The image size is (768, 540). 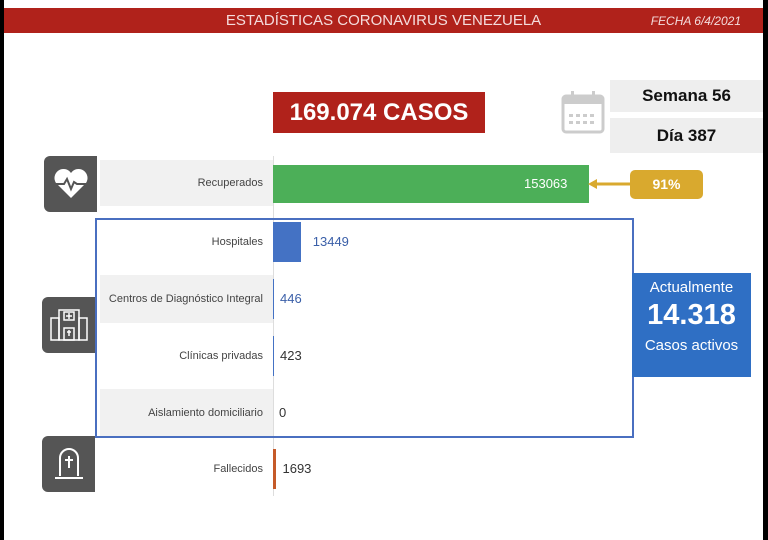 I want to click on data-label: 1693, so click(x=297, y=468).